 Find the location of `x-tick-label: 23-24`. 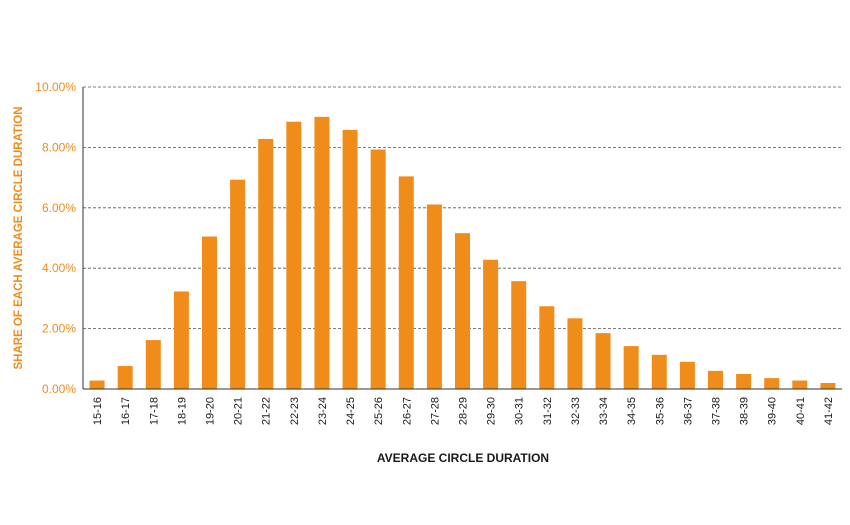

x-tick-label: 23-24 is located at coordinates (323, 411).